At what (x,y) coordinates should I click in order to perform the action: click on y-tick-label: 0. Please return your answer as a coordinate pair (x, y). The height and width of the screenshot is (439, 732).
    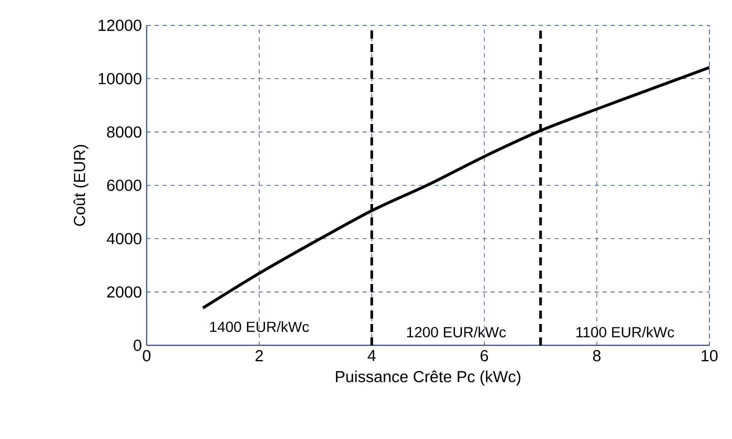
    Looking at the image, I should click on (138, 346).